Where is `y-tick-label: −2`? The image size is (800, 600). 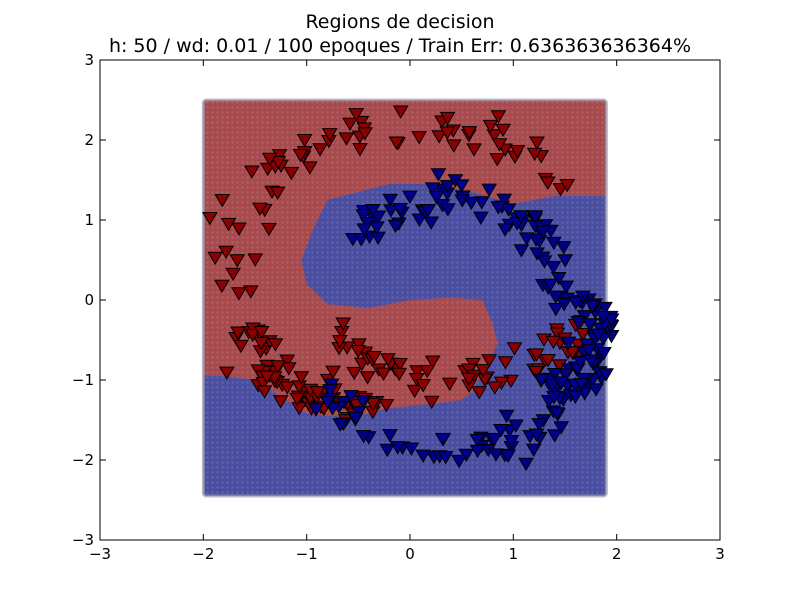 y-tick-label: −2 is located at coordinates (83, 460).